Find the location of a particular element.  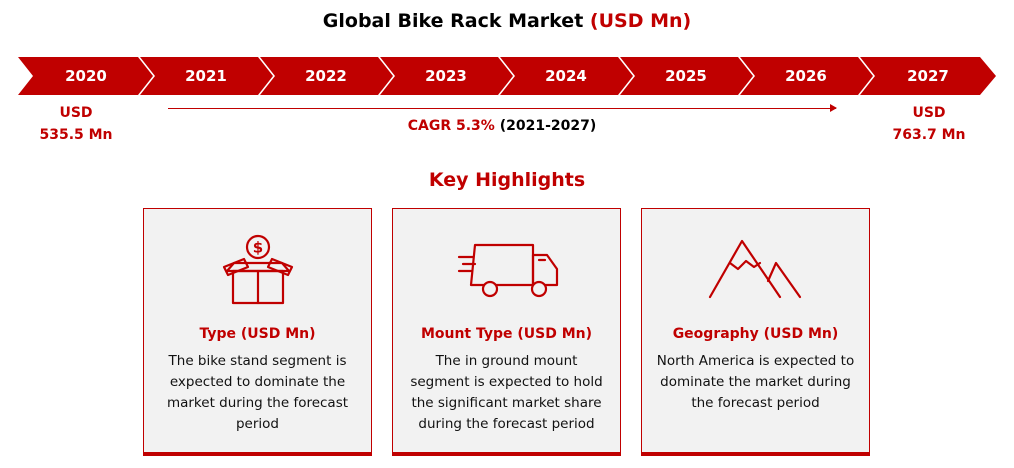

page-title: Global Bike Rack Market (USD Mn) is located at coordinates (507, 21).